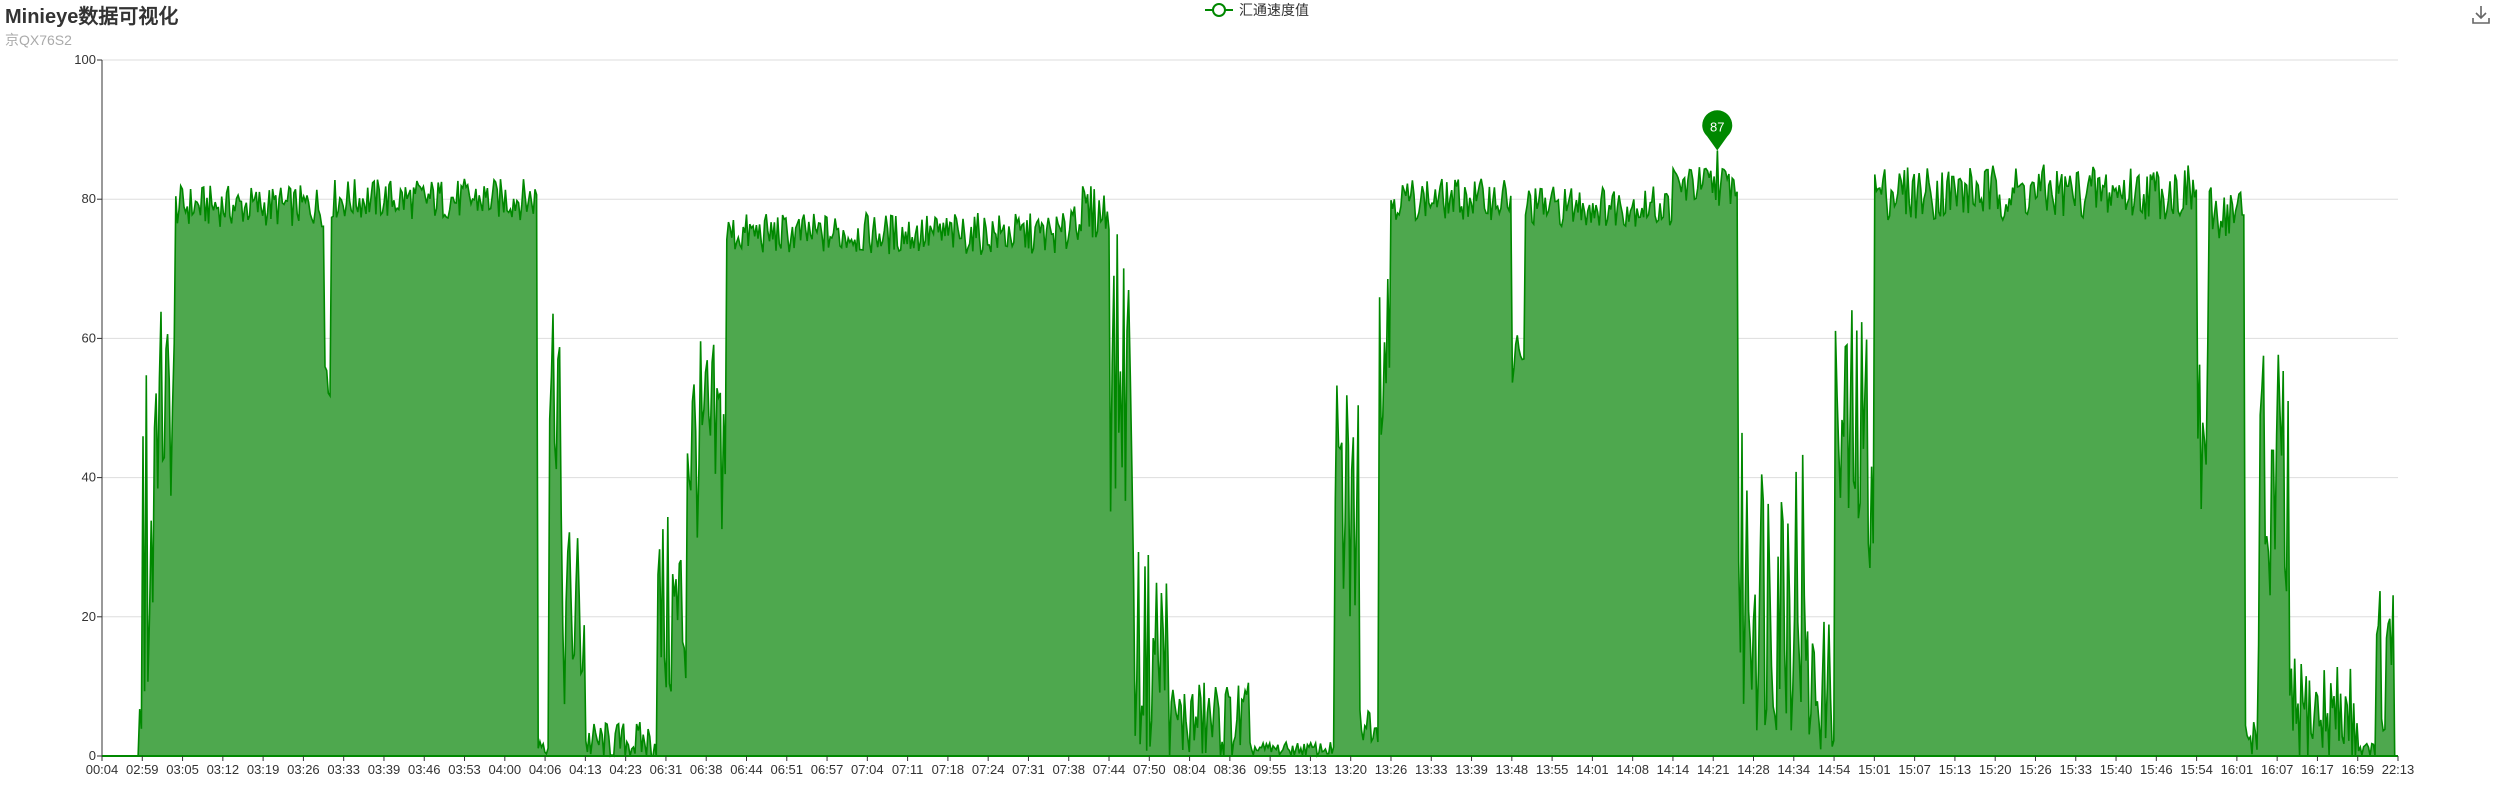 This screenshot has height=800, width=2500. What do you see at coordinates (2277, 769) in the screenshot?
I see `x-tick-label: 16:07` at bounding box center [2277, 769].